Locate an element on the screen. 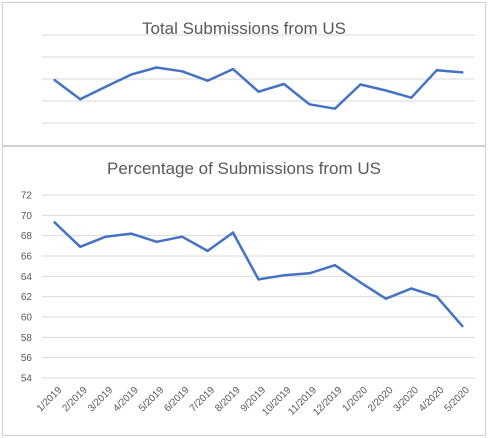 This screenshot has width=488, height=438. y-tick-label: 72 is located at coordinates (27, 196).